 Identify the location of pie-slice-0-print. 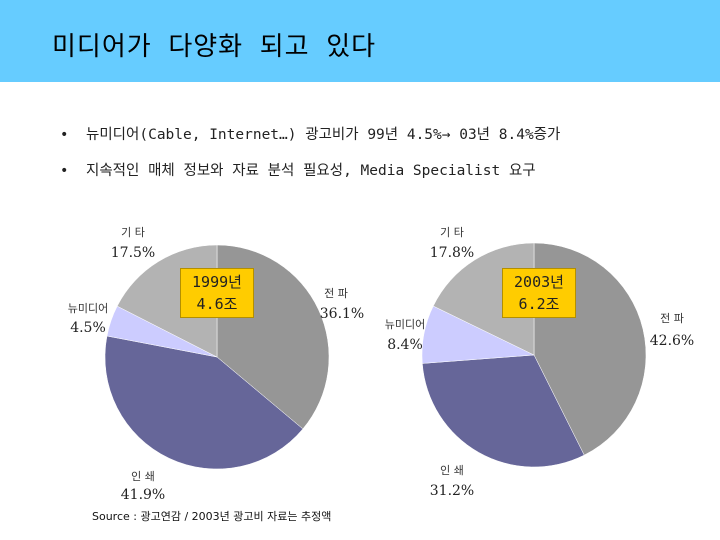
(204, 402).